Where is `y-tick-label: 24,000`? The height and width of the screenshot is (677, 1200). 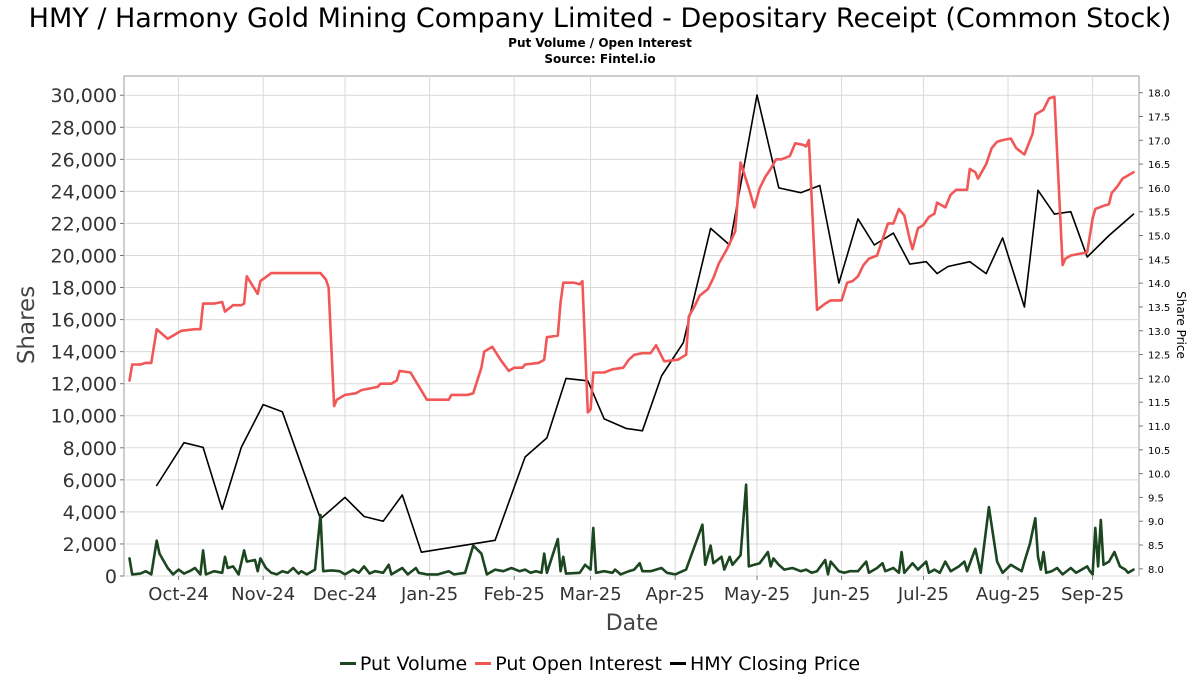 y-tick-label: 24,000 is located at coordinates (84, 192).